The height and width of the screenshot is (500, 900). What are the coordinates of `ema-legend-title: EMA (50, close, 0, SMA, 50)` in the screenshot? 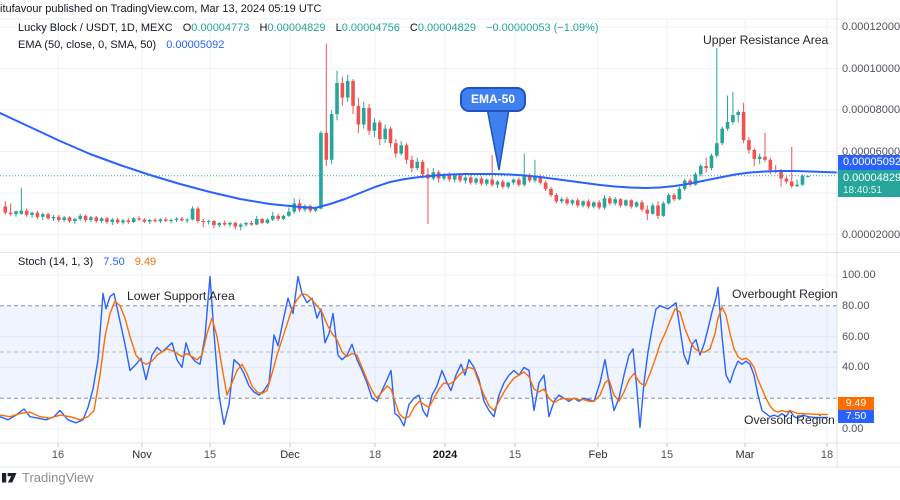 It's located at (87, 45).